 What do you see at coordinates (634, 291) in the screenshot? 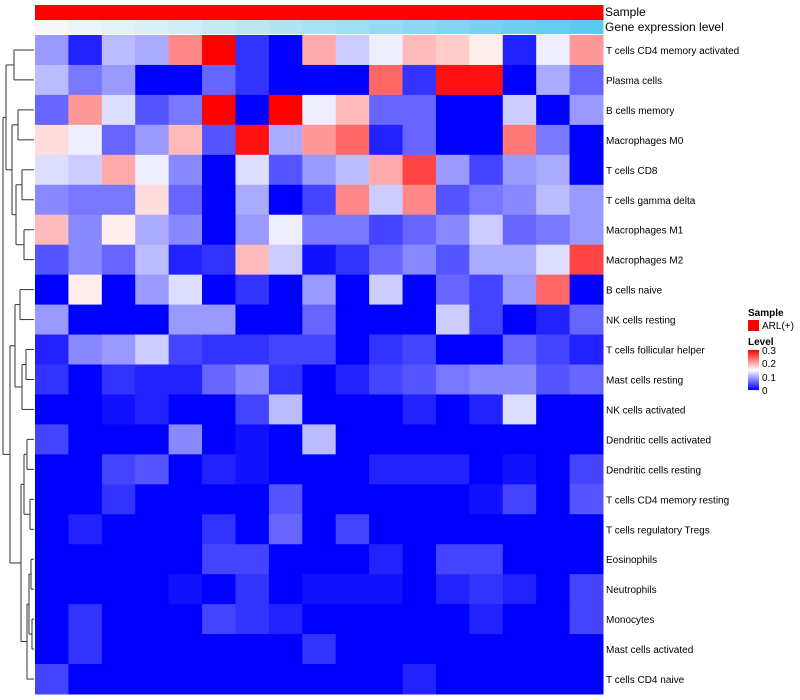
I see `row-label: B cells naive` at bounding box center [634, 291].